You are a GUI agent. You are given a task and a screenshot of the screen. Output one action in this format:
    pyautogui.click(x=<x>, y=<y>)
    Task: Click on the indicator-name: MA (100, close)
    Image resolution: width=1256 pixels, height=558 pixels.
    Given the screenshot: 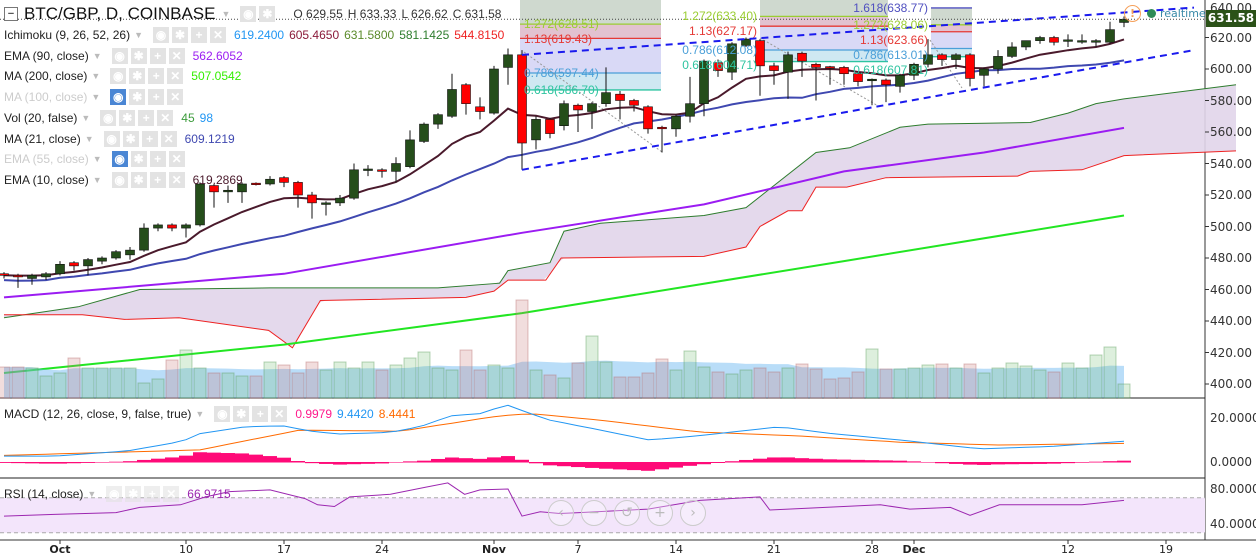 What is the action you would take?
    pyautogui.click(x=46, y=97)
    